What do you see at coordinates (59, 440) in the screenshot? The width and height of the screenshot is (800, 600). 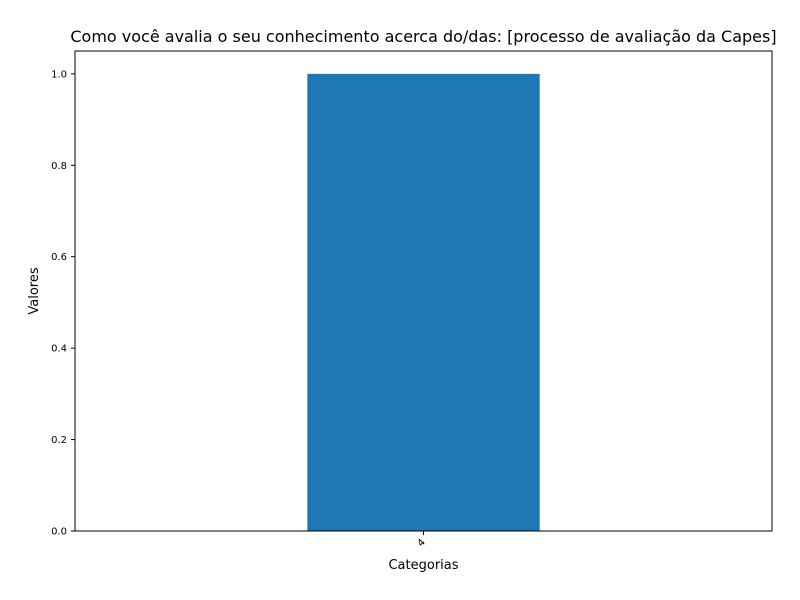 I see `y-tick-label: 0.2` at bounding box center [59, 440].